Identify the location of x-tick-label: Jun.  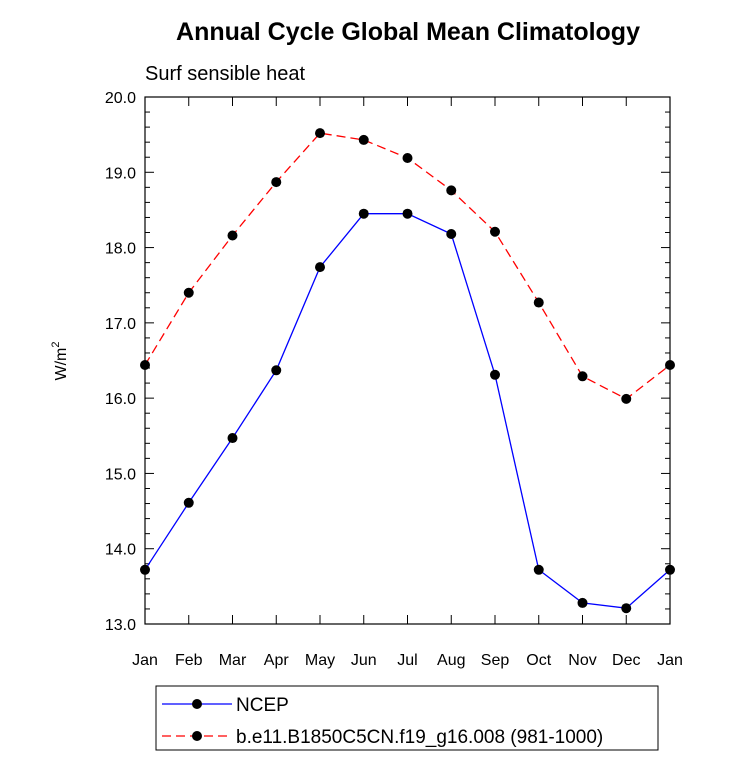
(364, 660).